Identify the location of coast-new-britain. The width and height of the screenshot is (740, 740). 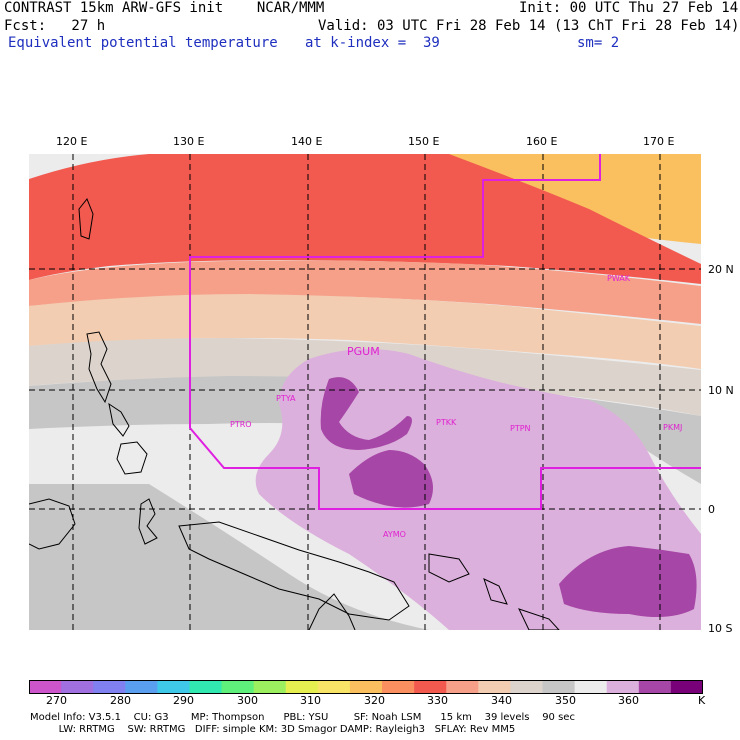
(449, 568).